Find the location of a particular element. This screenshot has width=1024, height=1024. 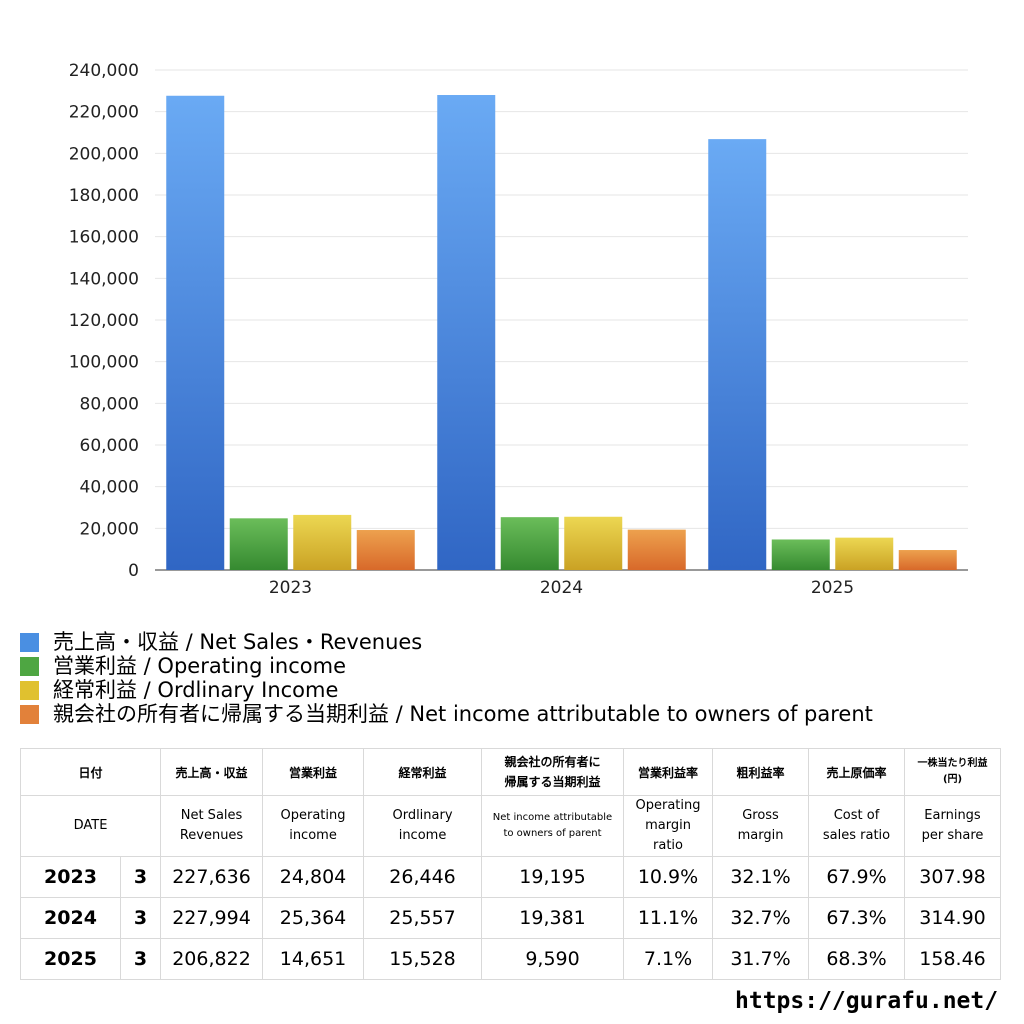

cell-eps: 314.90 is located at coordinates (953, 918).